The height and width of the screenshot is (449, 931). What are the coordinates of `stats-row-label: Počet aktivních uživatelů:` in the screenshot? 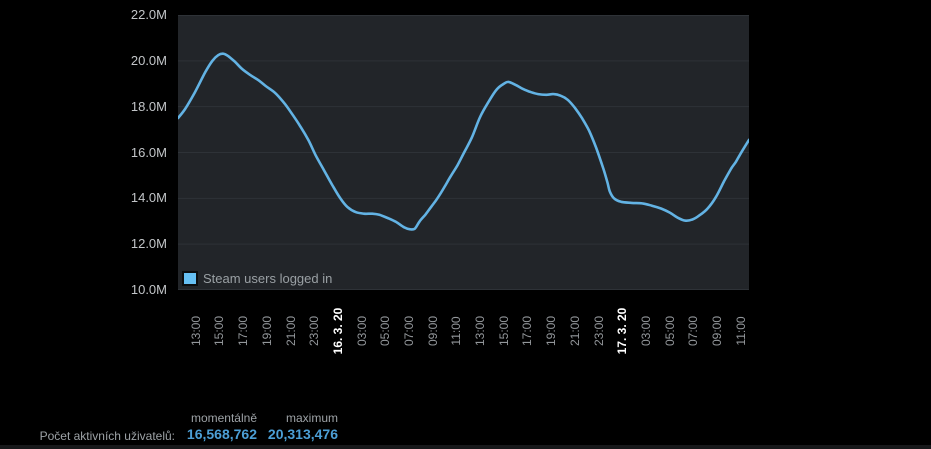 It's located at (107, 436).